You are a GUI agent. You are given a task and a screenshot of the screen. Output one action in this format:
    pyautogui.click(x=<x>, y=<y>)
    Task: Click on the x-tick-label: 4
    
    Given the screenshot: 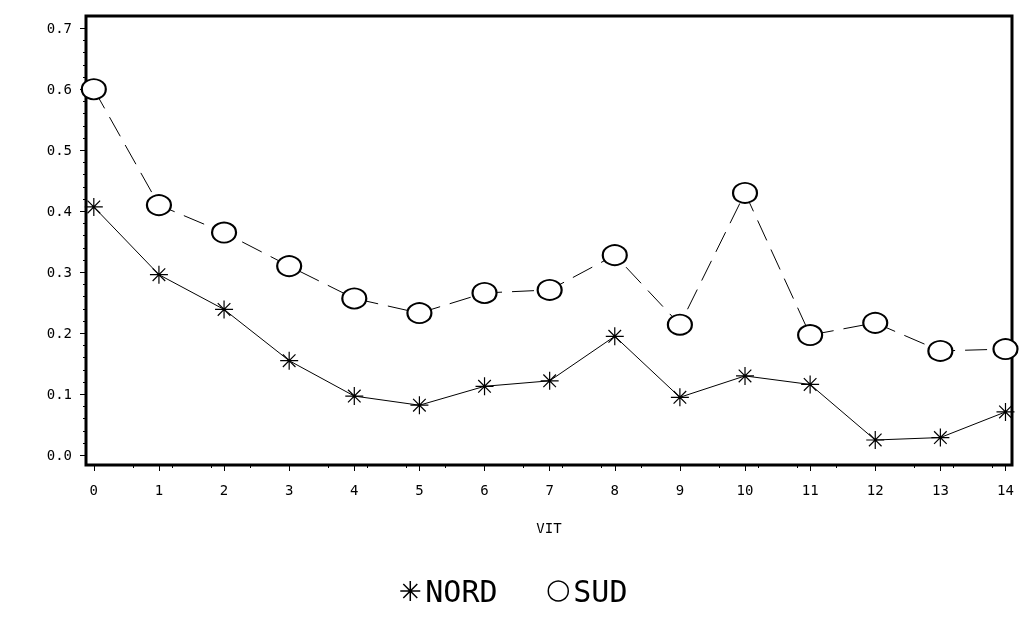 What is the action you would take?
    pyautogui.click(x=354, y=490)
    